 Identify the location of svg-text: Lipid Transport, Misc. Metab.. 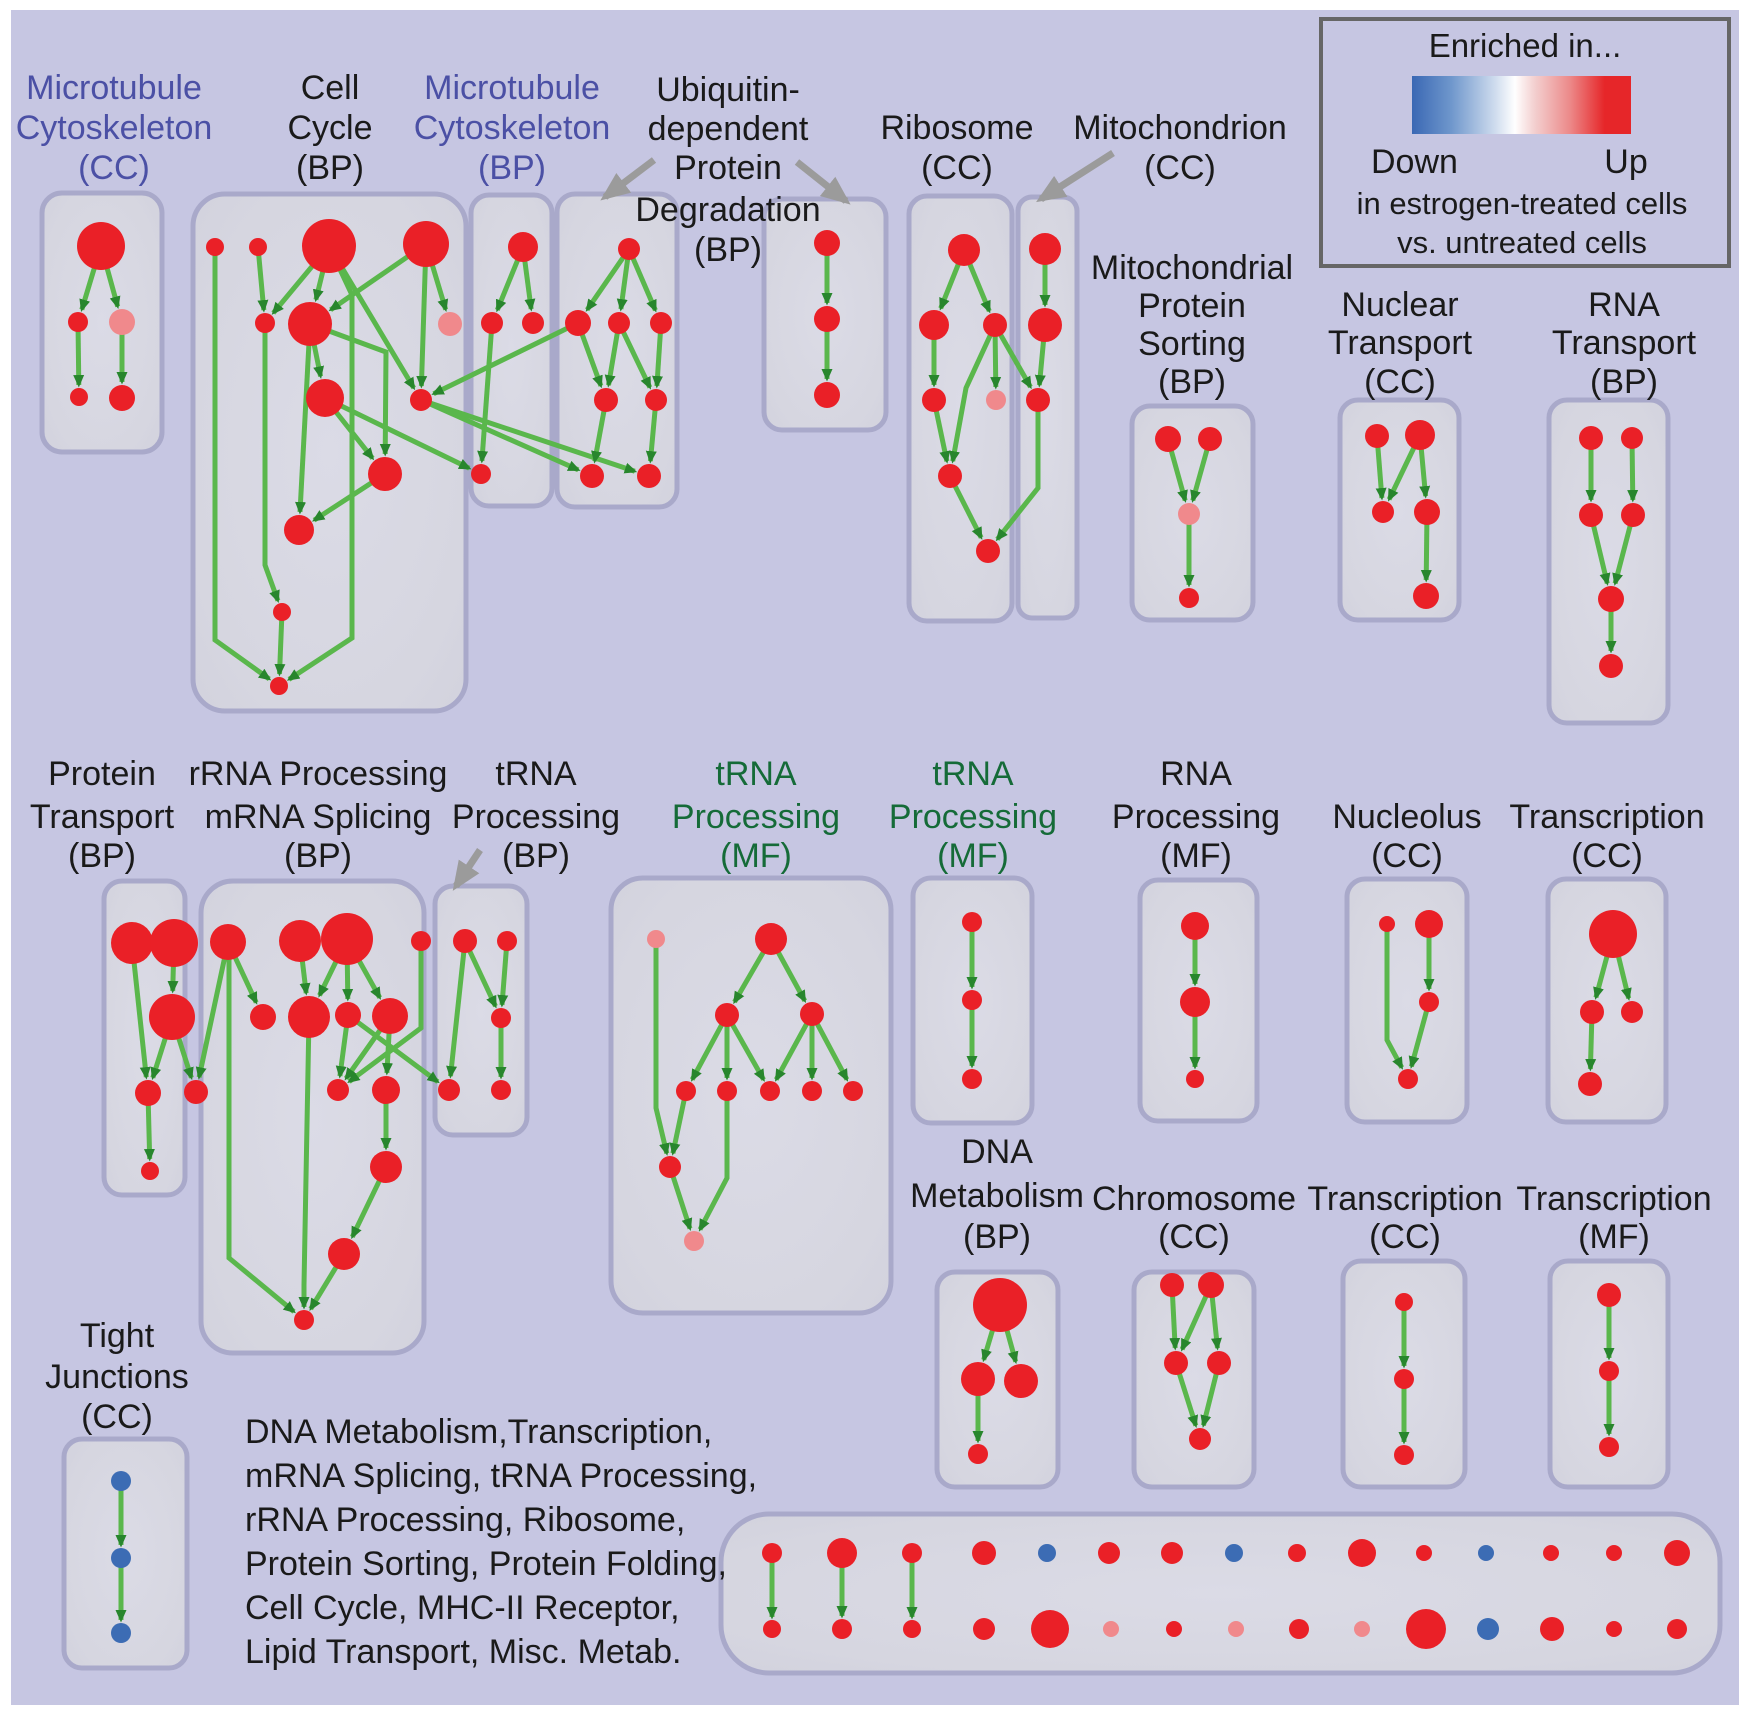
(463, 1652).